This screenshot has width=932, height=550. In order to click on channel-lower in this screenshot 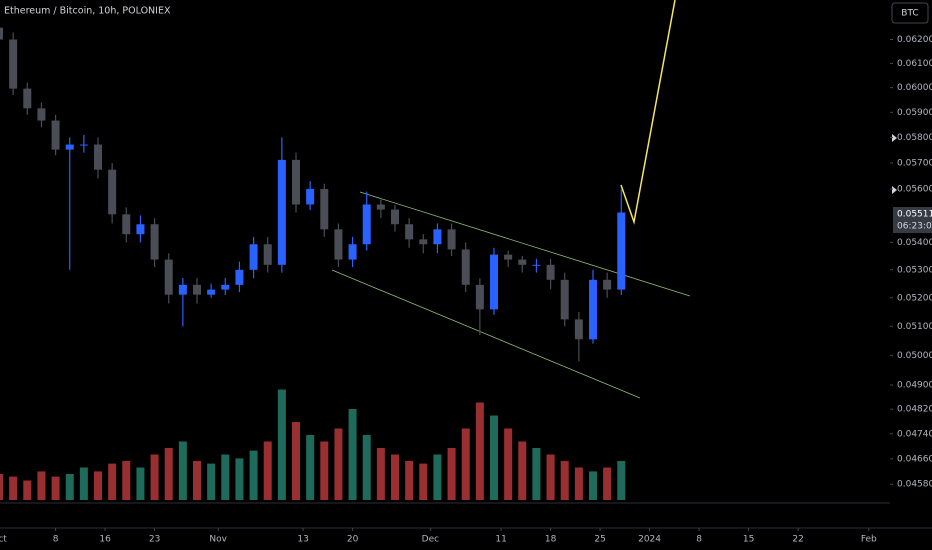, I will do `click(486, 334)`.